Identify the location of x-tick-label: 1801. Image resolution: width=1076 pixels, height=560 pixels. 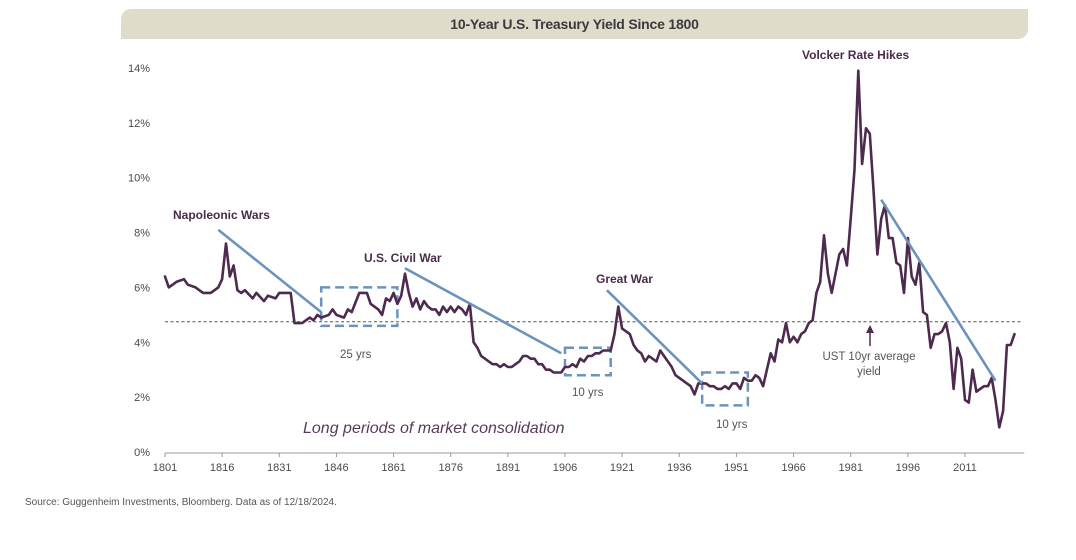
(165, 468).